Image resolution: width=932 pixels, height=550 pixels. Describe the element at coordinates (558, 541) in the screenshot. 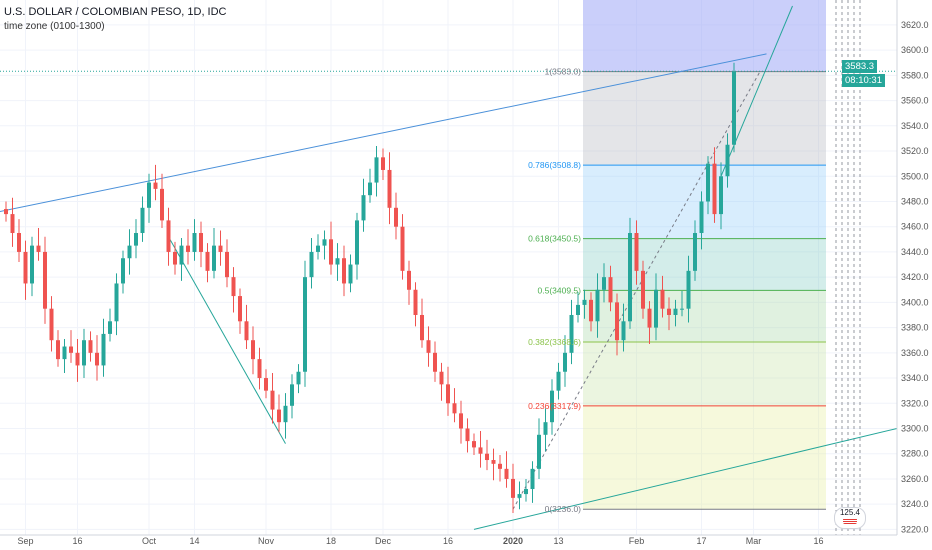

I see `x-tick-label: 13` at that location.